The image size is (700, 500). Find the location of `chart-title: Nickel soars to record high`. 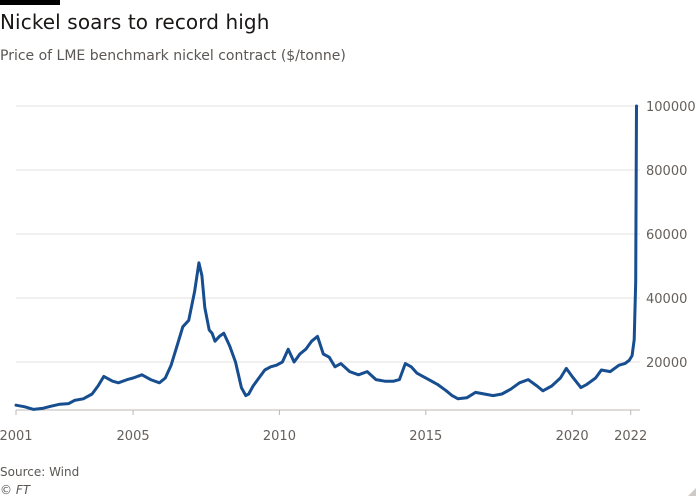

chart-title: Nickel soars to record high is located at coordinates (135, 22).